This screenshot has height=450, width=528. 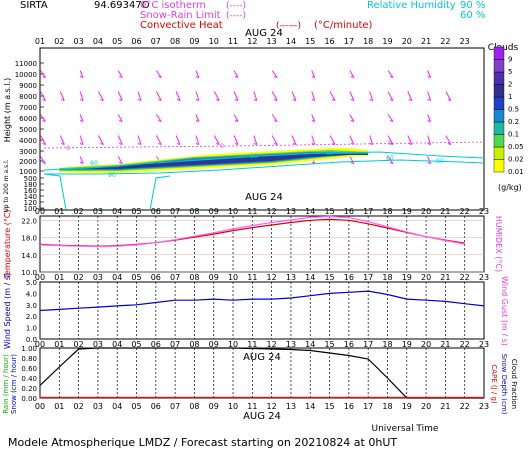 I want to click on cloud-ytick-label: 160, so click(x=30, y=191).